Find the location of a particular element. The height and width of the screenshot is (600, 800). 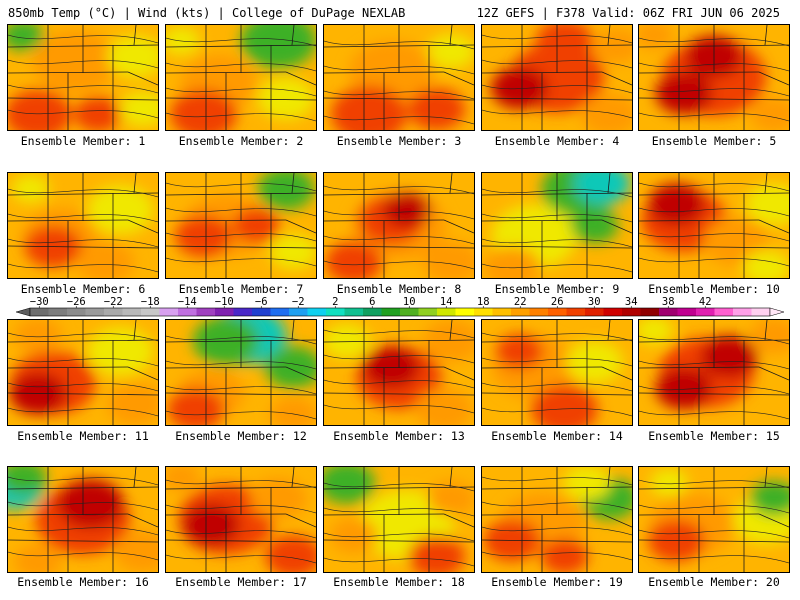

ensemble-member-label: Ensemble Member: 10 is located at coordinates (714, 289).